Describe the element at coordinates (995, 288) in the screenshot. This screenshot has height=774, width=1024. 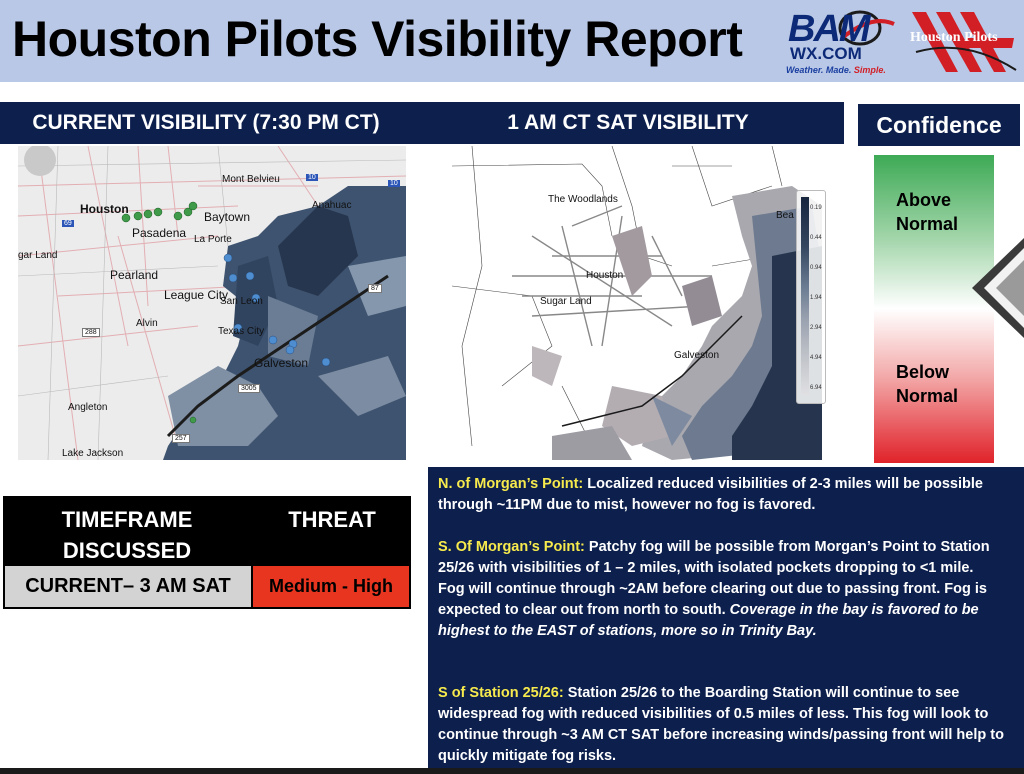
I see `confidence-pointer-arrow-icon` at that location.